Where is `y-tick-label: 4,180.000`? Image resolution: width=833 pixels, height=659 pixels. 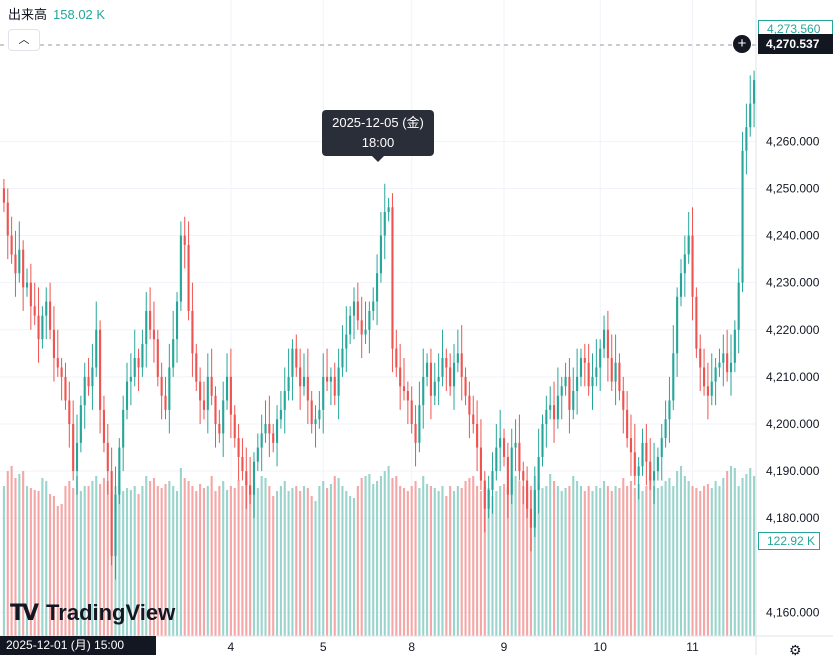
y-tick-label: 4,180.000 is located at coordinates (793, 518).